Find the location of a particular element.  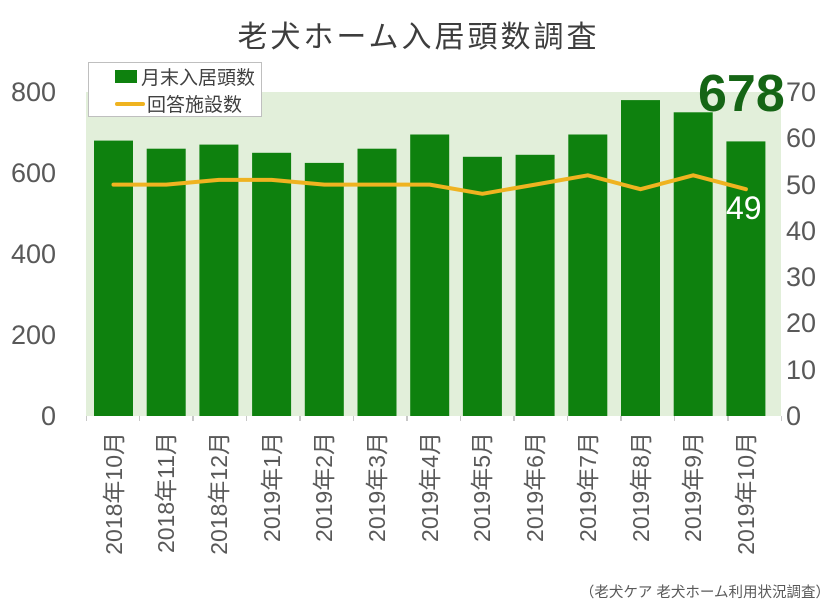

legend-item-1: 回答施設数 is located at coordinates (188, 103).